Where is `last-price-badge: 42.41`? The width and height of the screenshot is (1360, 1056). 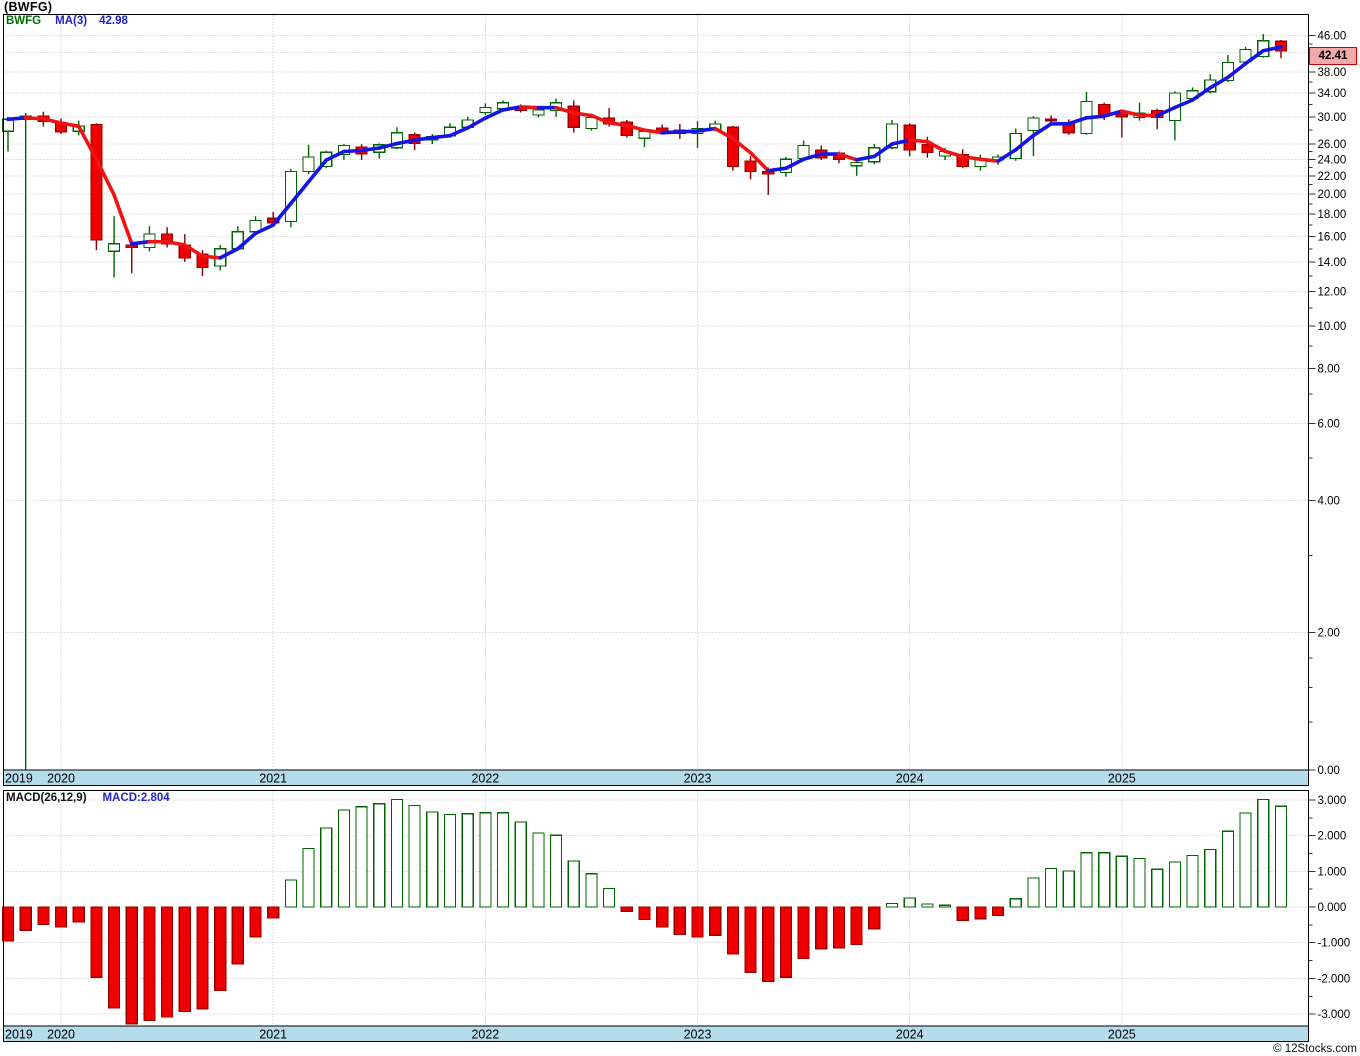 last-price-badge: 42.41 is located at coordinates (1333, 56).